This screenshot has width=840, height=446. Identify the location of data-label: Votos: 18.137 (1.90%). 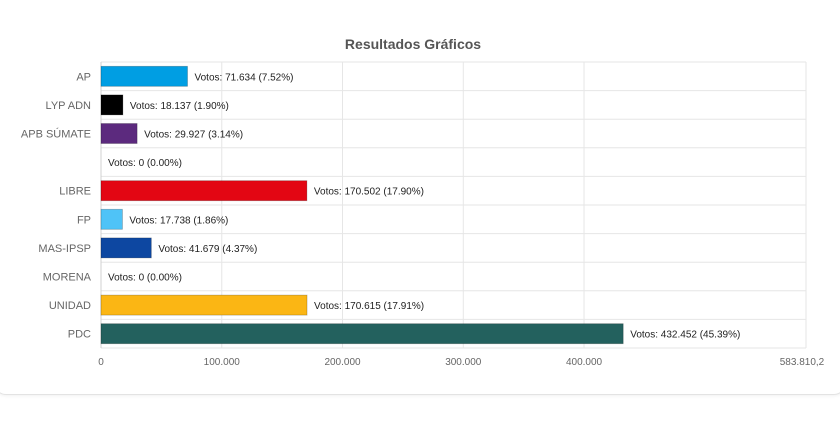
(179, 106).